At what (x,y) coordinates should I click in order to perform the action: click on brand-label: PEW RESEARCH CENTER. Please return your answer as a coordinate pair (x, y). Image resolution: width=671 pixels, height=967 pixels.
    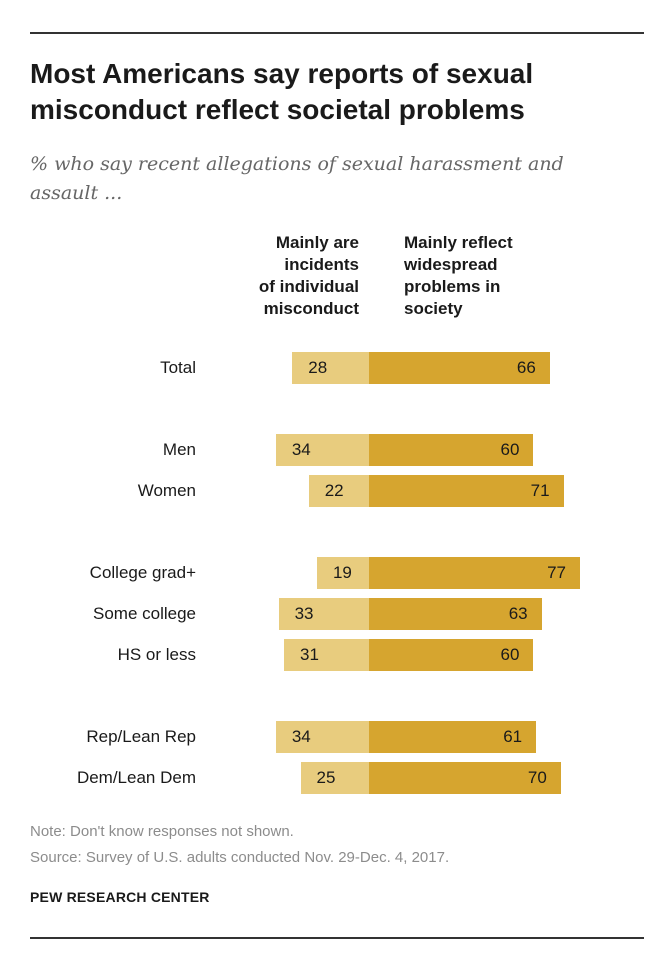
    Looking at the image, I should click on (120, 897).